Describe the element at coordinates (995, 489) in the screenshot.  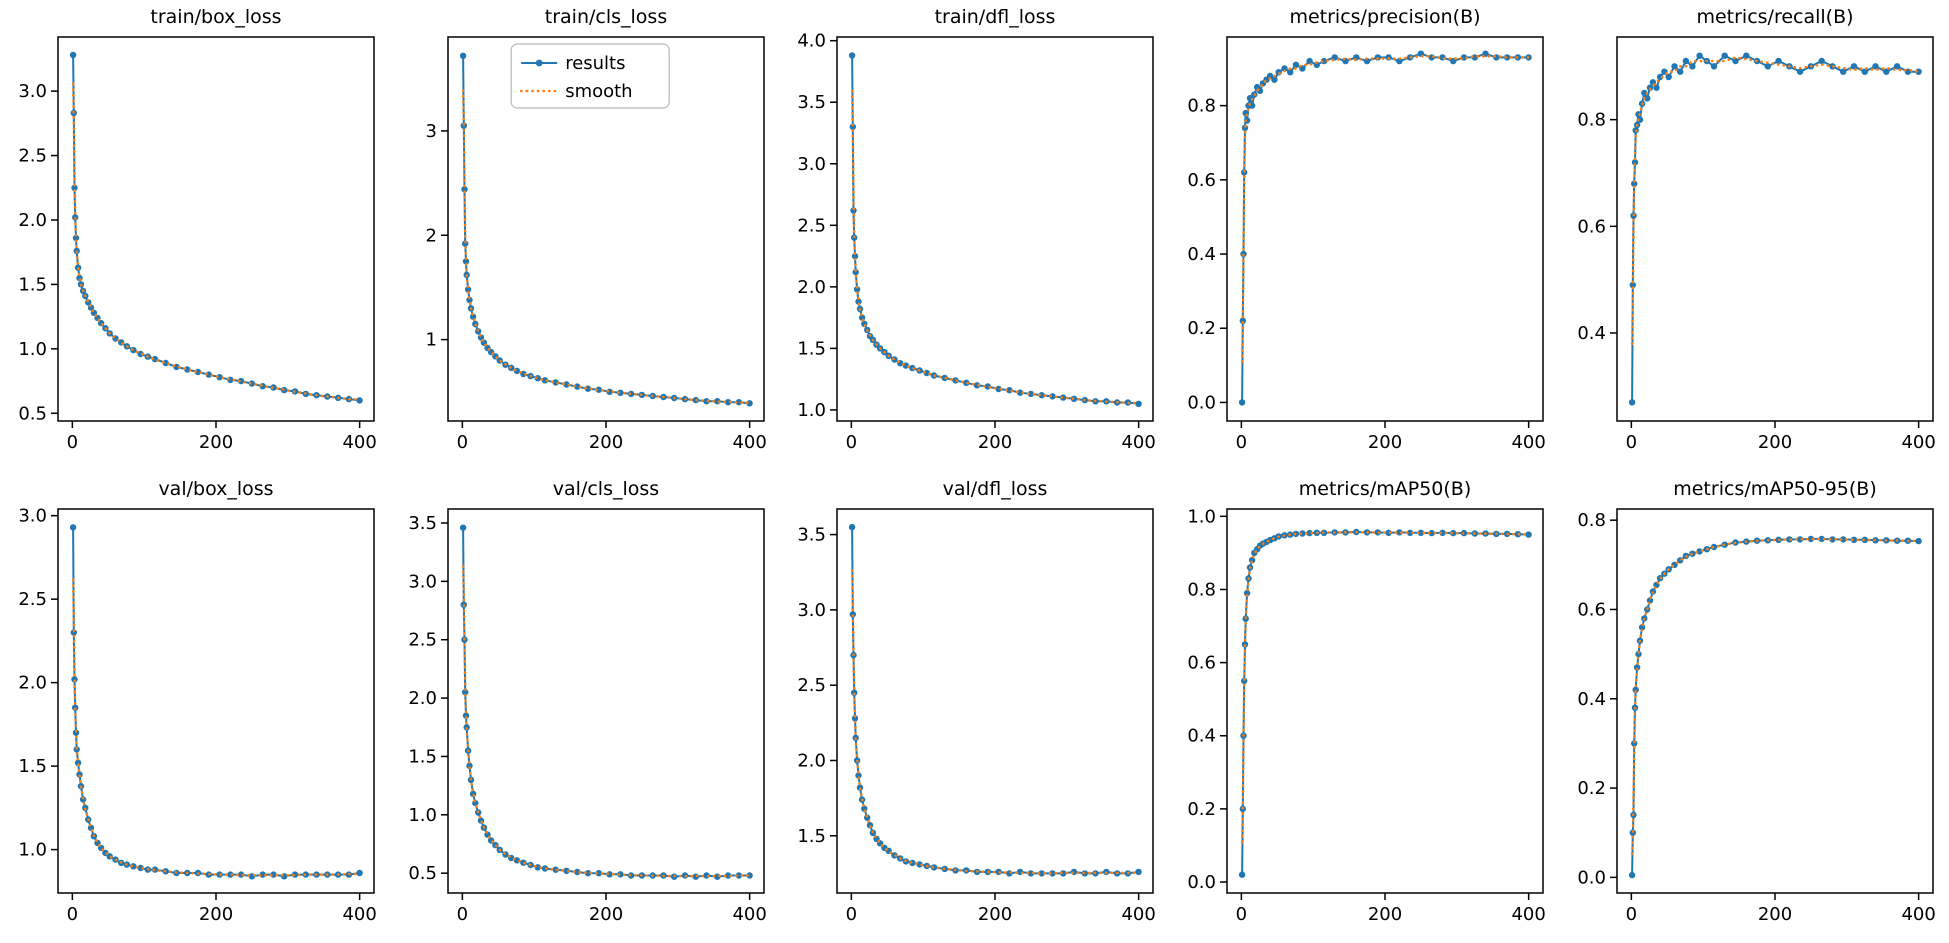
I see `chart-title: val/dfl_loss` at that location.